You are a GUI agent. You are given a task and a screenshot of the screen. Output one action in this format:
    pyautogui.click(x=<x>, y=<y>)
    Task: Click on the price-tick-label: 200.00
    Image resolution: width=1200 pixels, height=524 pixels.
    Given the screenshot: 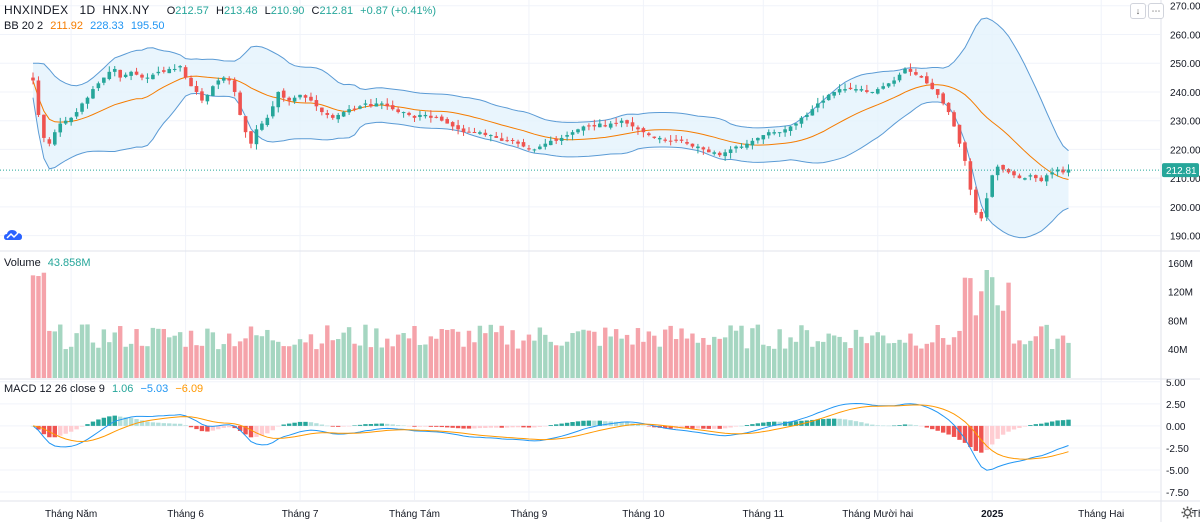 What is the action you would take?
    pyautogui.click(x=1185, y=208)
    